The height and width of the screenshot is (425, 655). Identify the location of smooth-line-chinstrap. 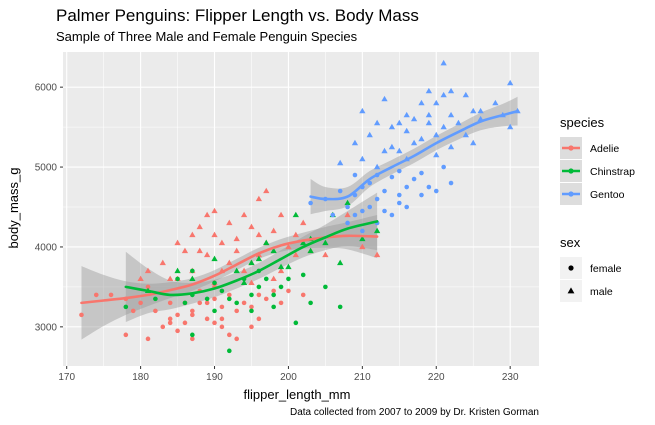
(251, 258).